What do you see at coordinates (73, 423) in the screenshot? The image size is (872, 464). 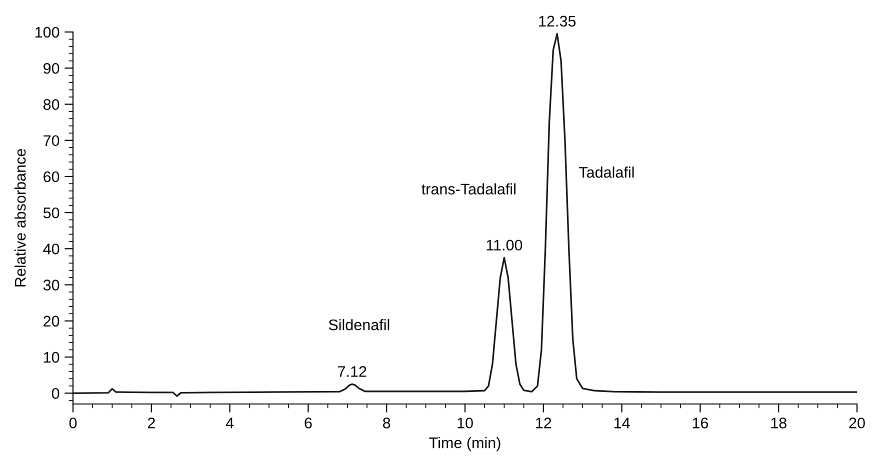 I see `x-tick-label: 0` at bounding box center [73, 423].